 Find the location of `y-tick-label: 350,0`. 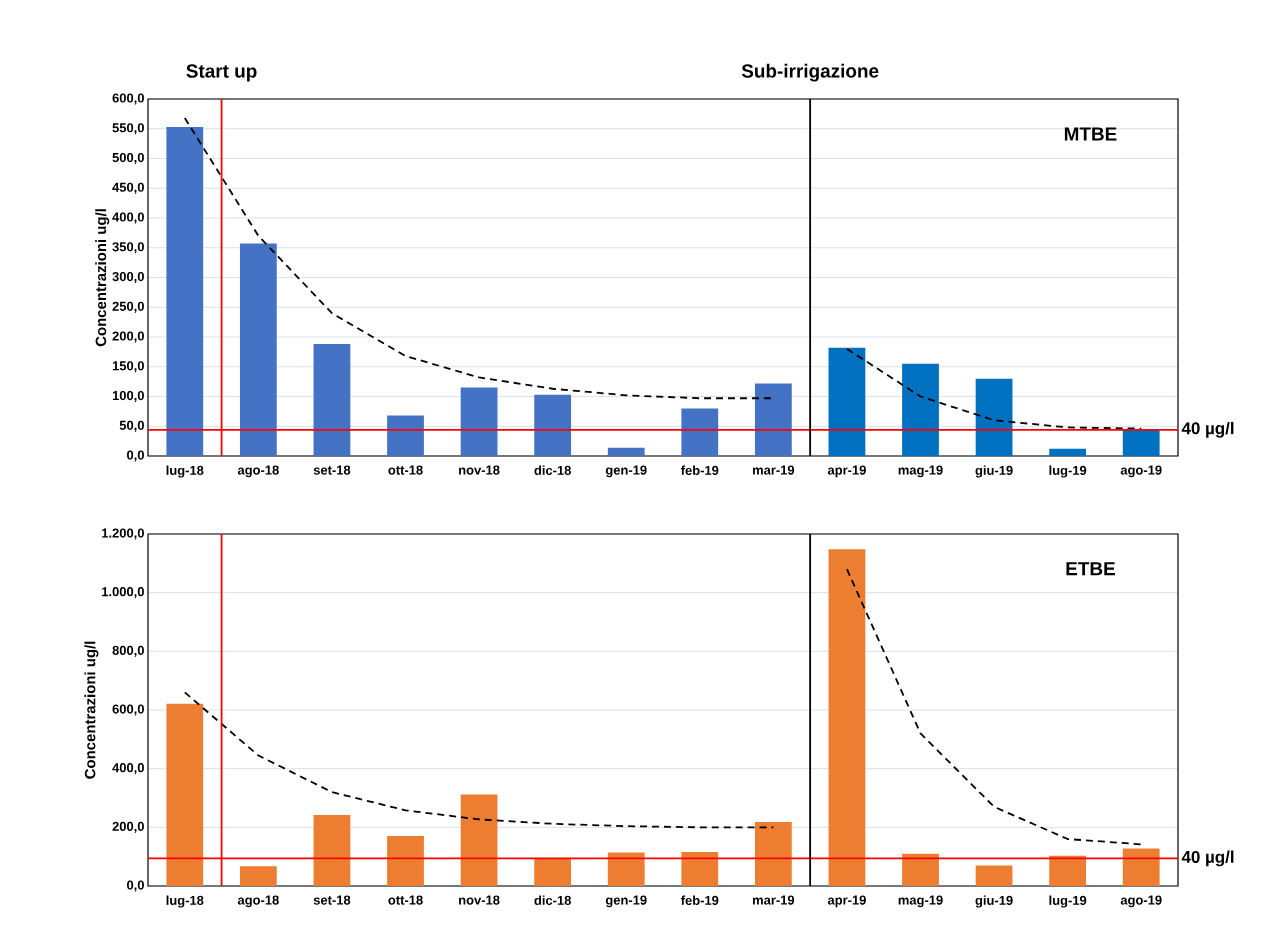

y-tick-label: 350,0 is located at coordinates (128, 248).